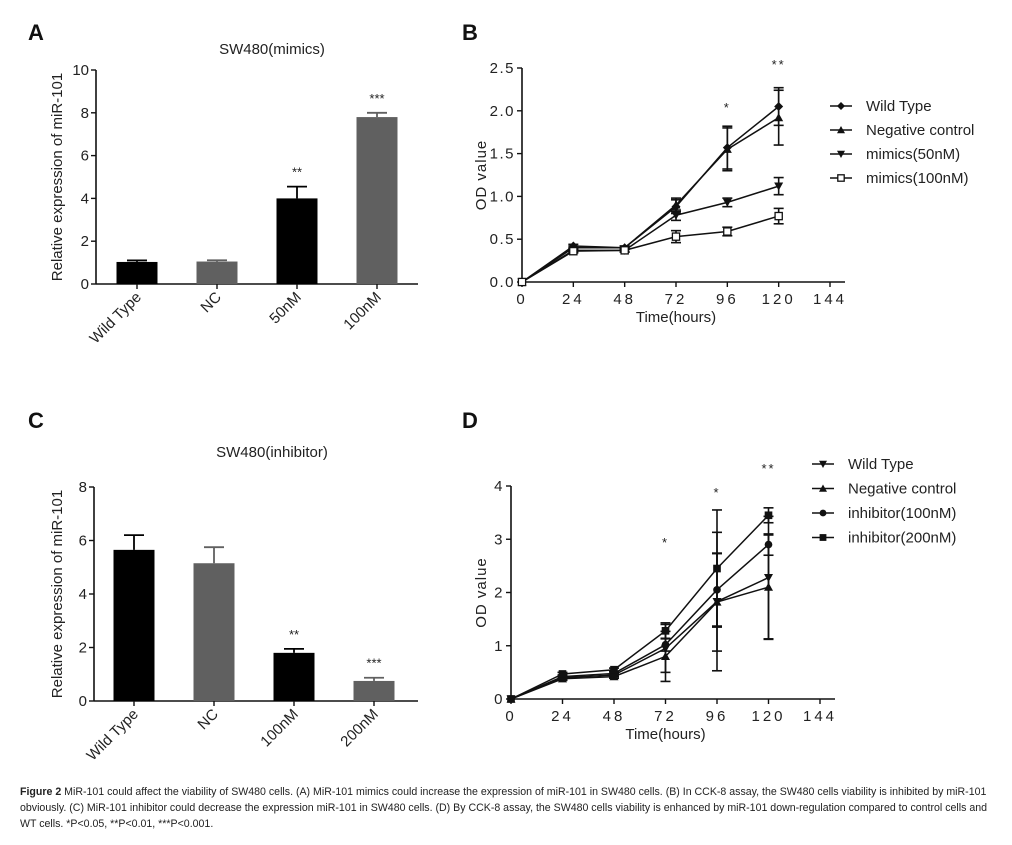 The height and width of the screenshot is (845, 1012). I want to click on y-tick-label: 6, so click(83, 541).